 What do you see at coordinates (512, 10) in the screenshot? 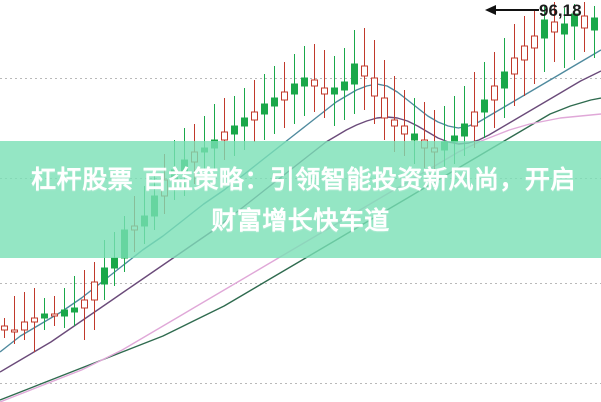
I see `left-arrow-icon` at bounding box center [512, 10].